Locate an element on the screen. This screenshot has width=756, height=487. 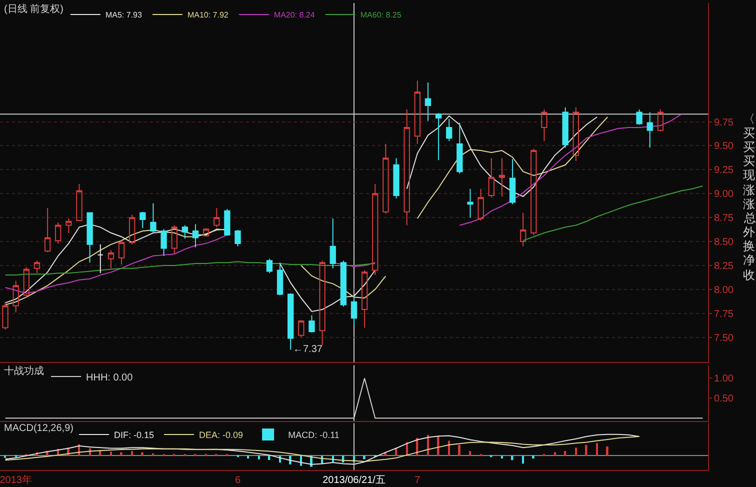
y-tick-label: 8.25 is located at coordinates (724, 266).